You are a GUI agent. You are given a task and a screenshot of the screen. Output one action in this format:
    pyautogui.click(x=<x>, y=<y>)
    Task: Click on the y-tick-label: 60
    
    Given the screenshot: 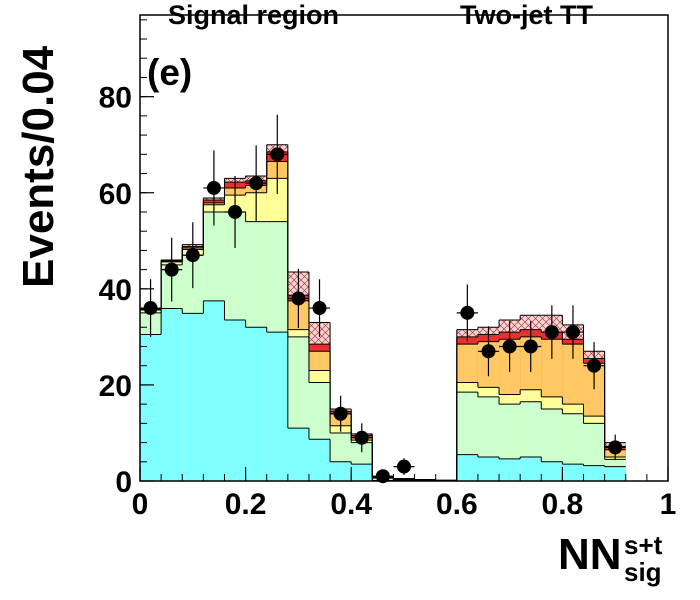 What is the action you would take?
    pyautogui.click(x=115, y=194)
    